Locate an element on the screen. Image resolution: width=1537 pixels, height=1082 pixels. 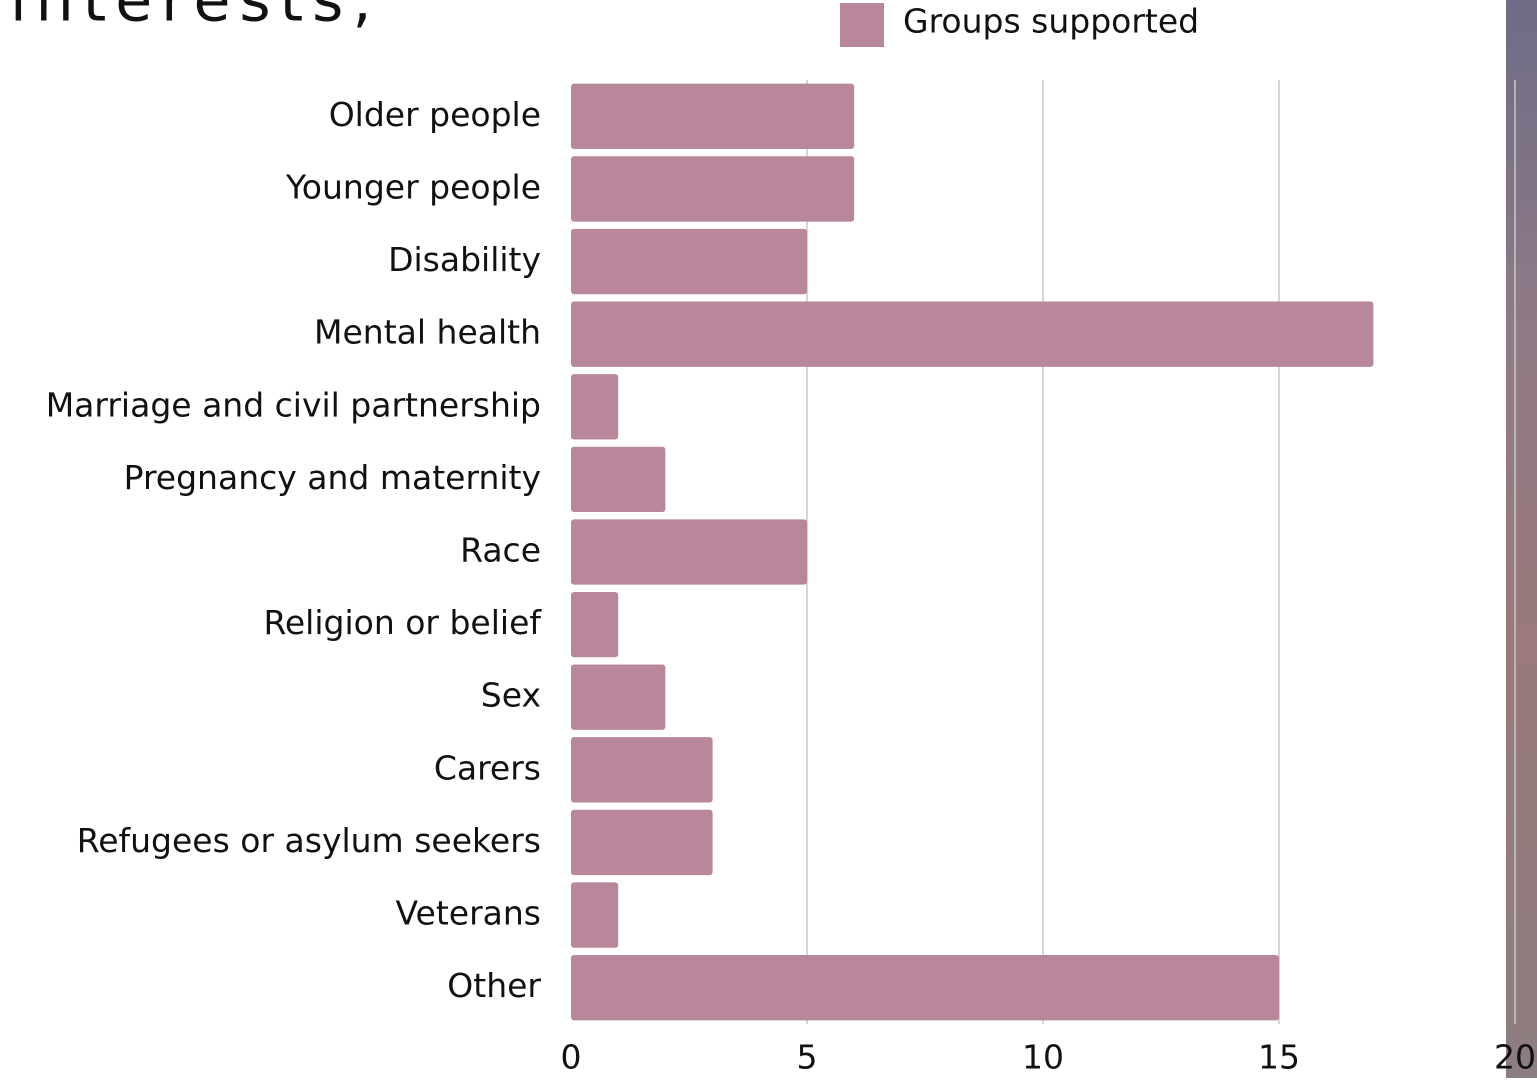
y-tick-label: Religion or belief is located at coordinates (402, 622).